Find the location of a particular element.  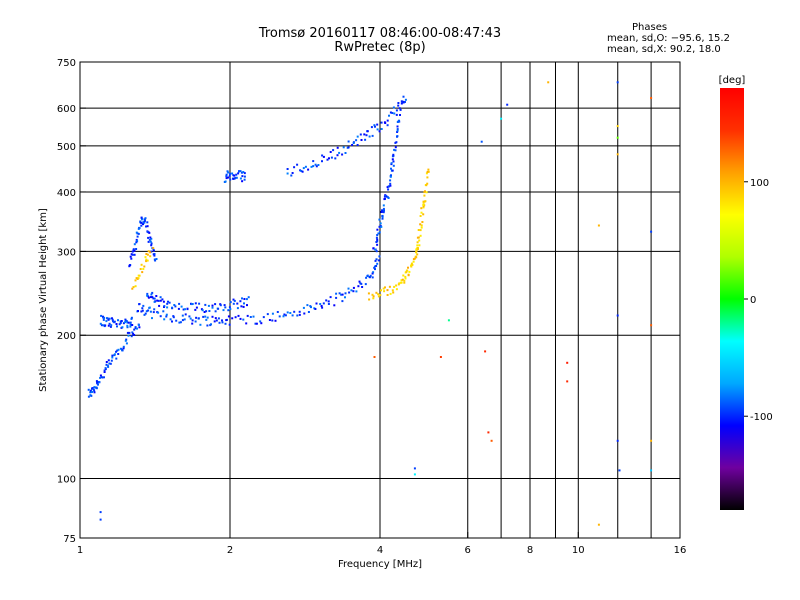

colorbar-scale is located at coordinates (732, 299).